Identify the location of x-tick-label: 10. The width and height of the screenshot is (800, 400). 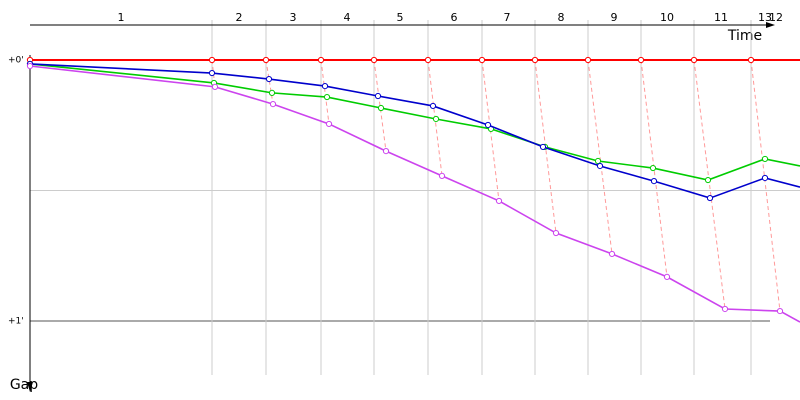
(667, 17).